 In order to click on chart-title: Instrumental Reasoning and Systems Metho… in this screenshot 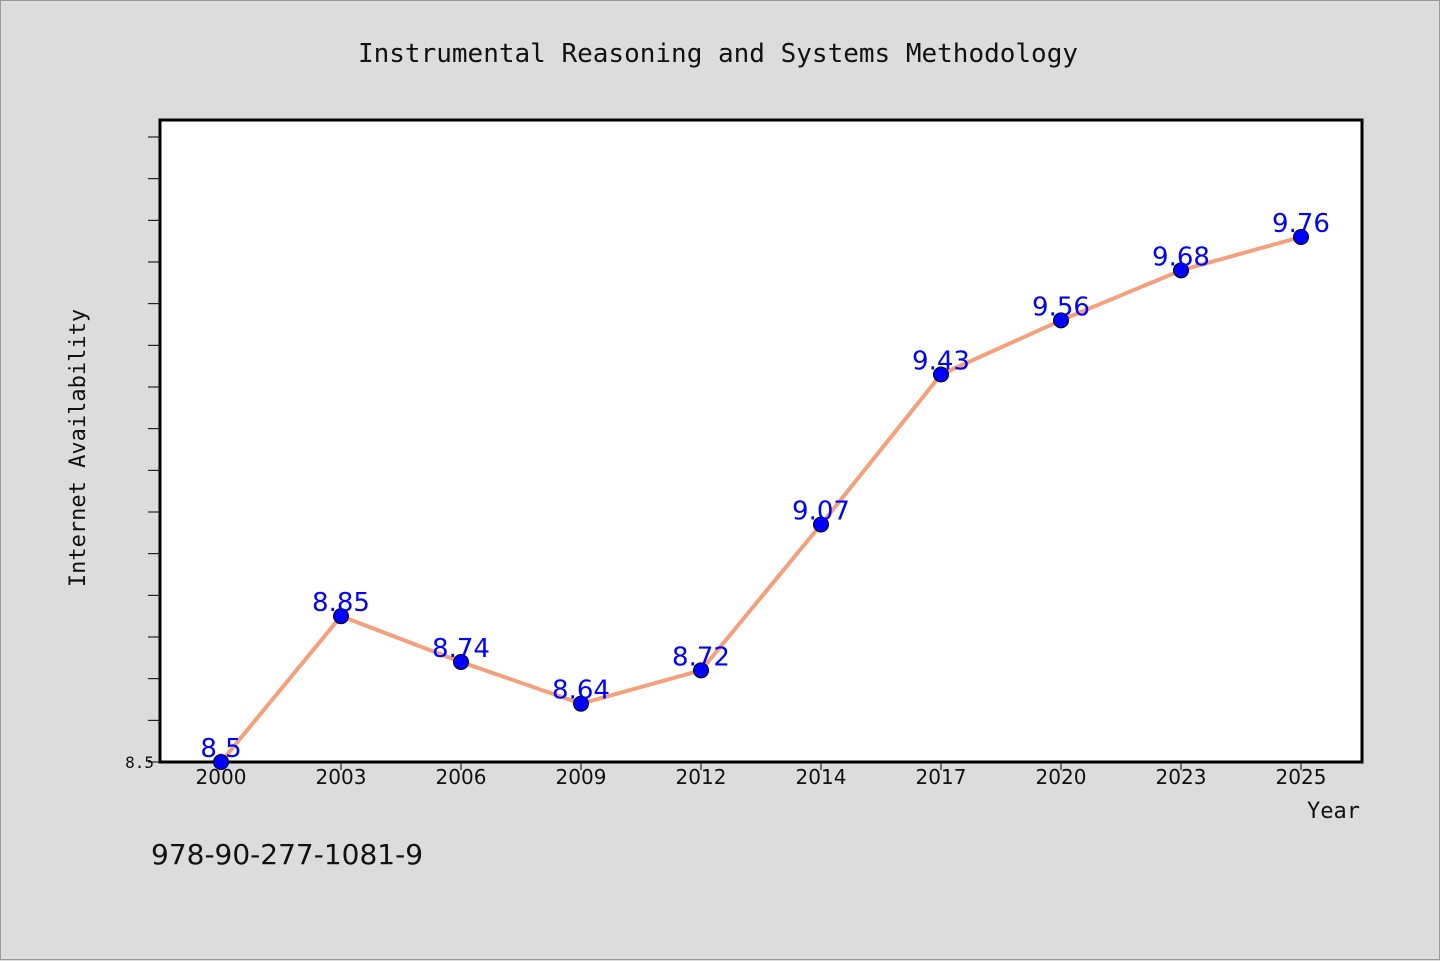, I will do `click(718, 54)`.